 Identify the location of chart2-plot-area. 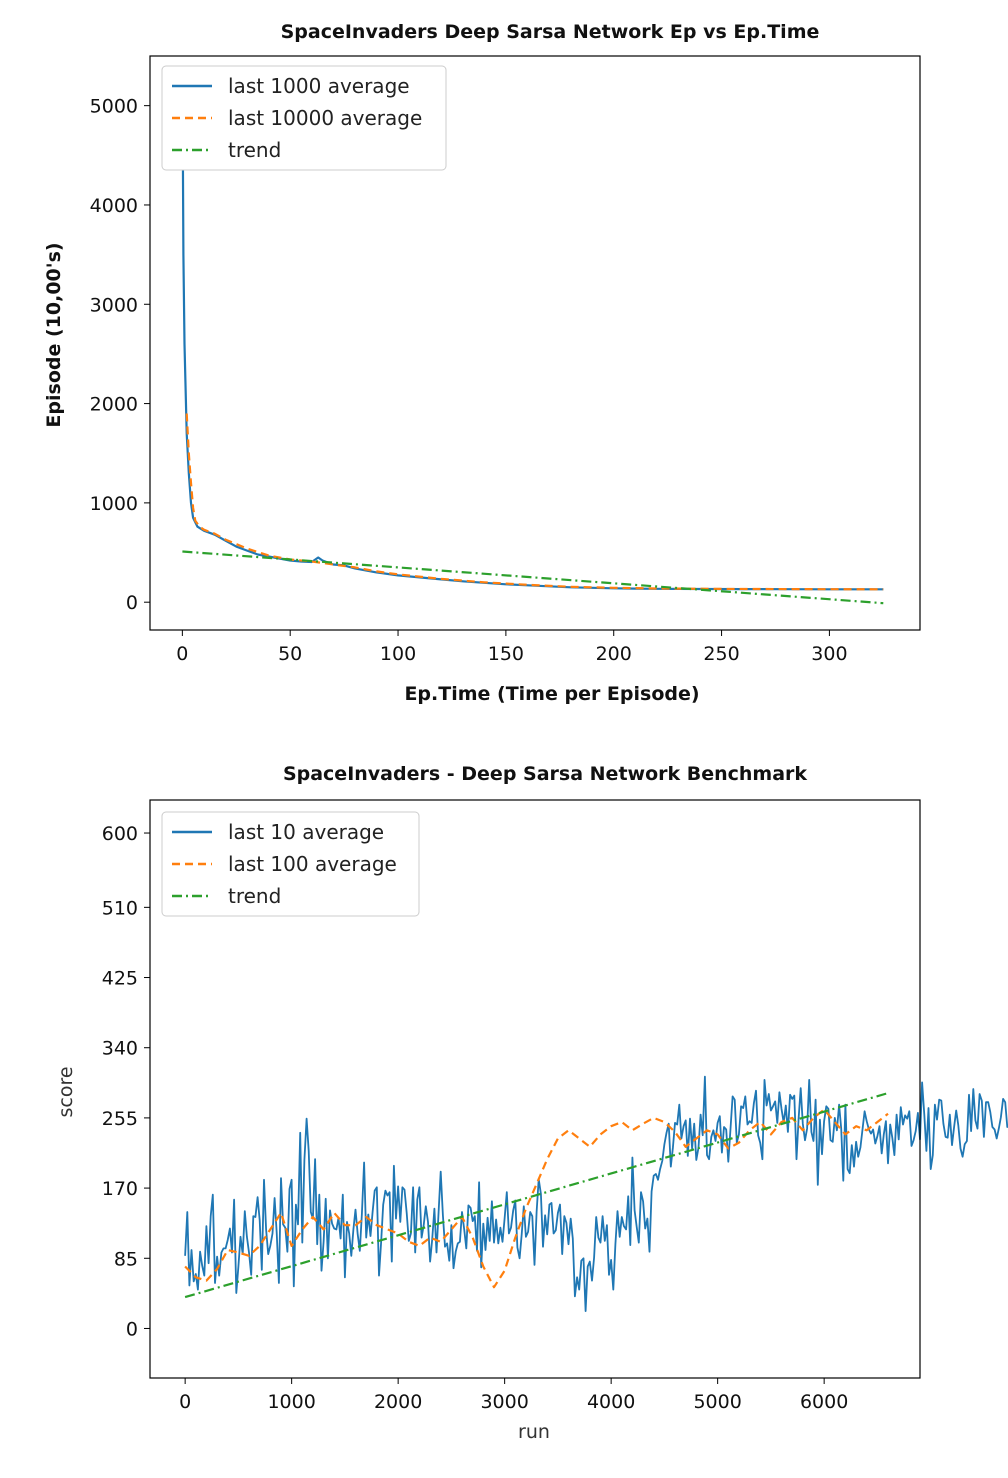
(596, 1193).